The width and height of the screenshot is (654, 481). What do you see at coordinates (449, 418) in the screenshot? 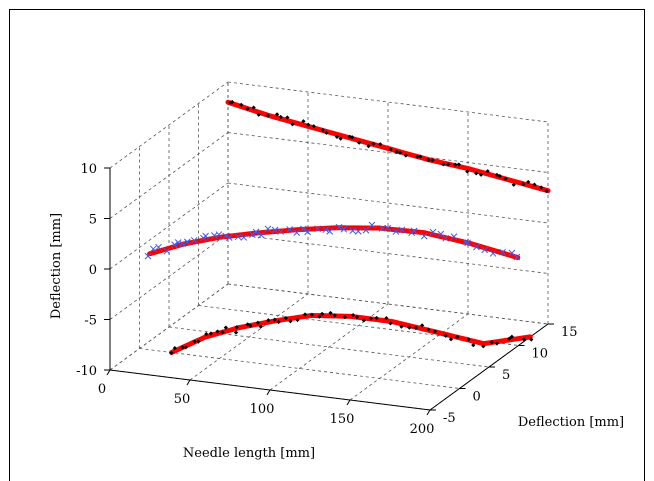
I see `y-tick-label: -5` at bounding box center [449, 418].